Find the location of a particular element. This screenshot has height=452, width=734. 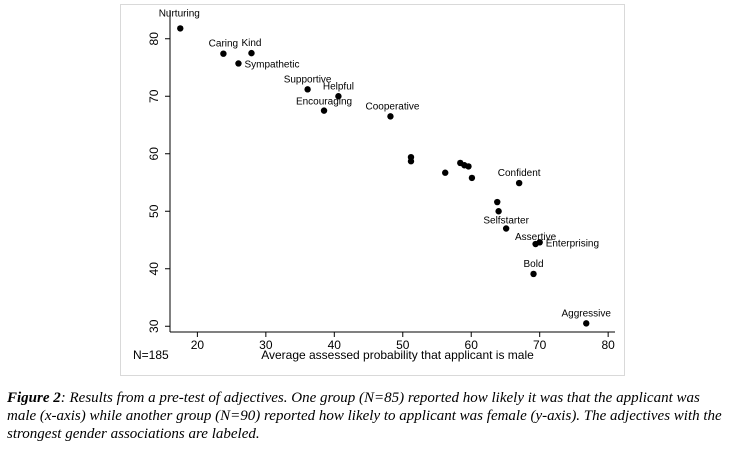

point-label: Supportive is located at coordinates (308, 79).